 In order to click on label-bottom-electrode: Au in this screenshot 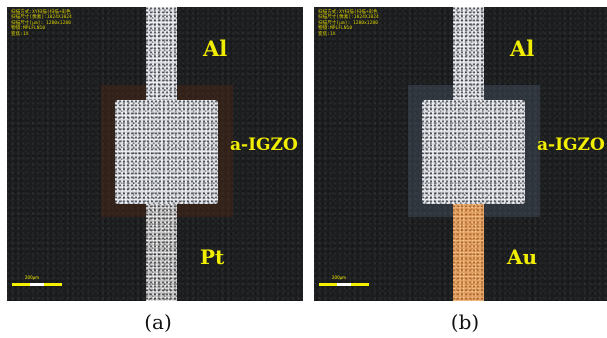, I will do `click(522, 257)`.